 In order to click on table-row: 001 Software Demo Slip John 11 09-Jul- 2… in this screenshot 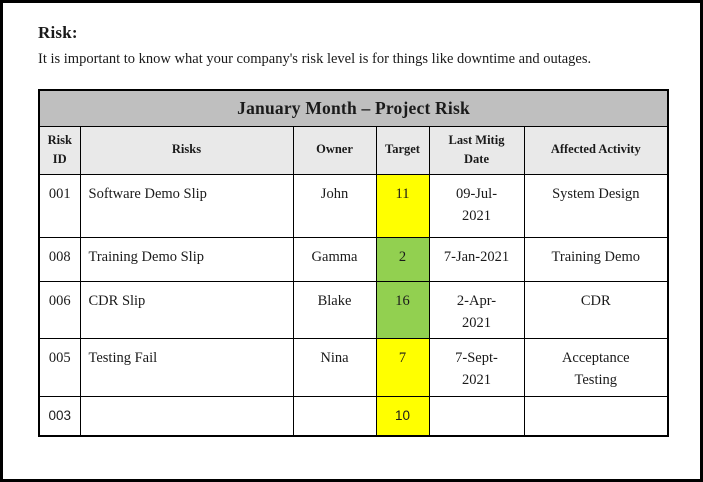, I will do `click(353, 205)`.